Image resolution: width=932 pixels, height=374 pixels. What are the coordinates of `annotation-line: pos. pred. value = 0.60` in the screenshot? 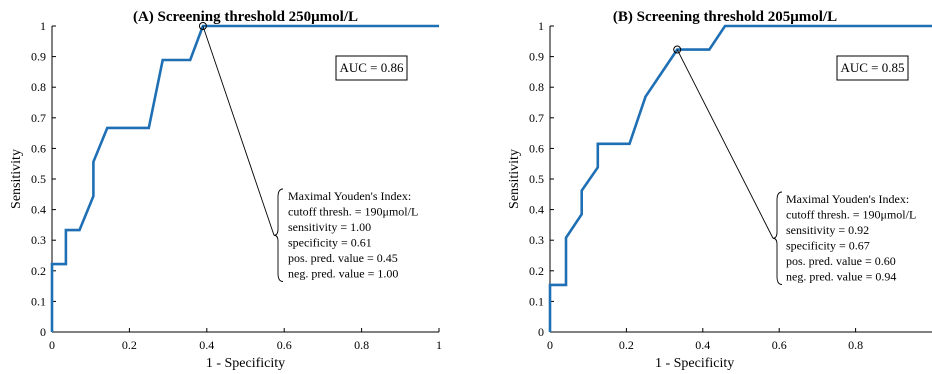 It's located at (841, 261).